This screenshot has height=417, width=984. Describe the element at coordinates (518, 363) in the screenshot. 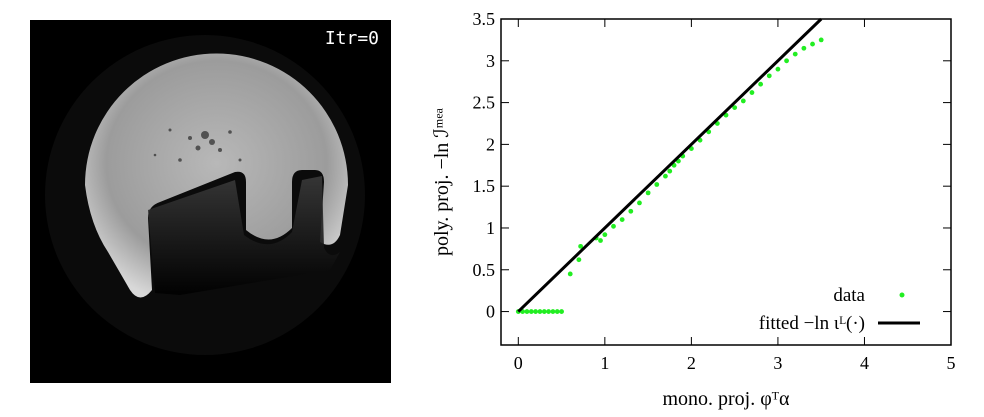

I see `x-tick-label: 0` at that location.